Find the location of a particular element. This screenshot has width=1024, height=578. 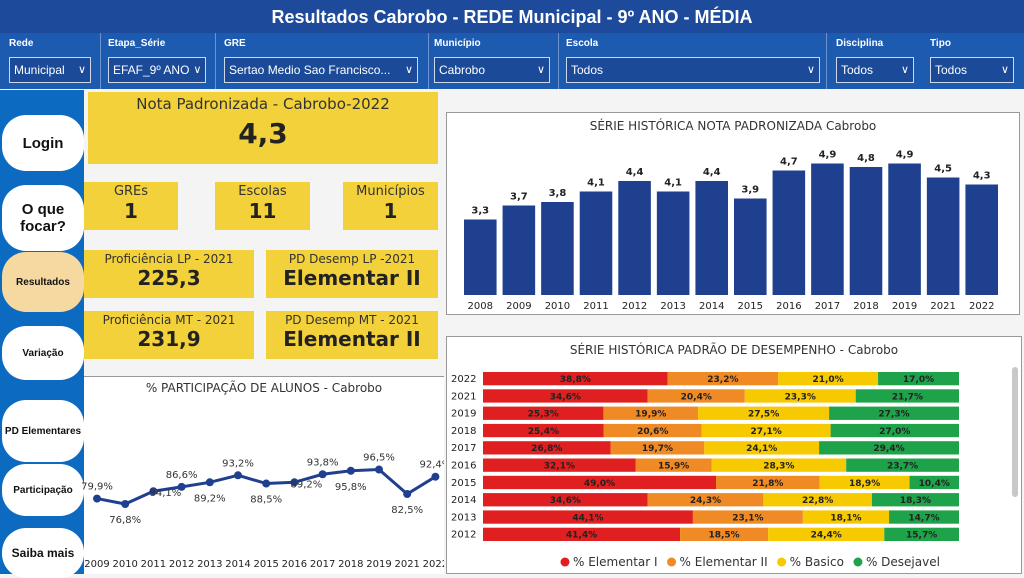

data-label: 3,8 is located at coordinates (558, 193).